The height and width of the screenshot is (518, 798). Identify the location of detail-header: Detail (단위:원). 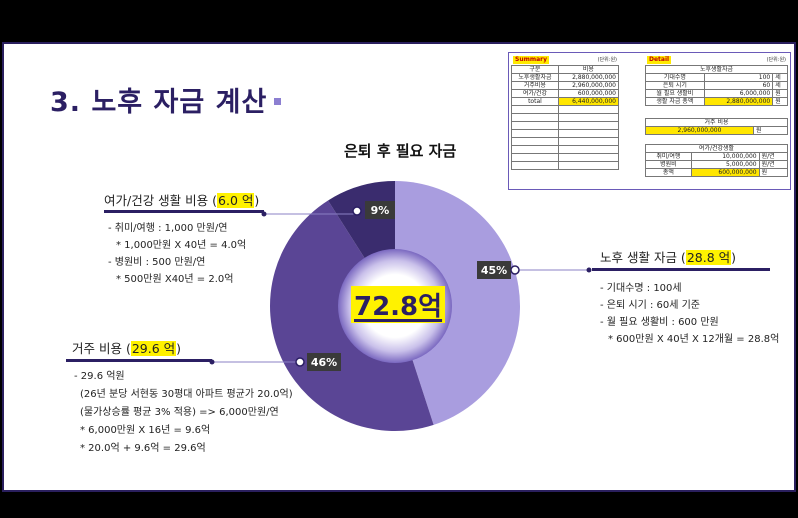
(716, 60).